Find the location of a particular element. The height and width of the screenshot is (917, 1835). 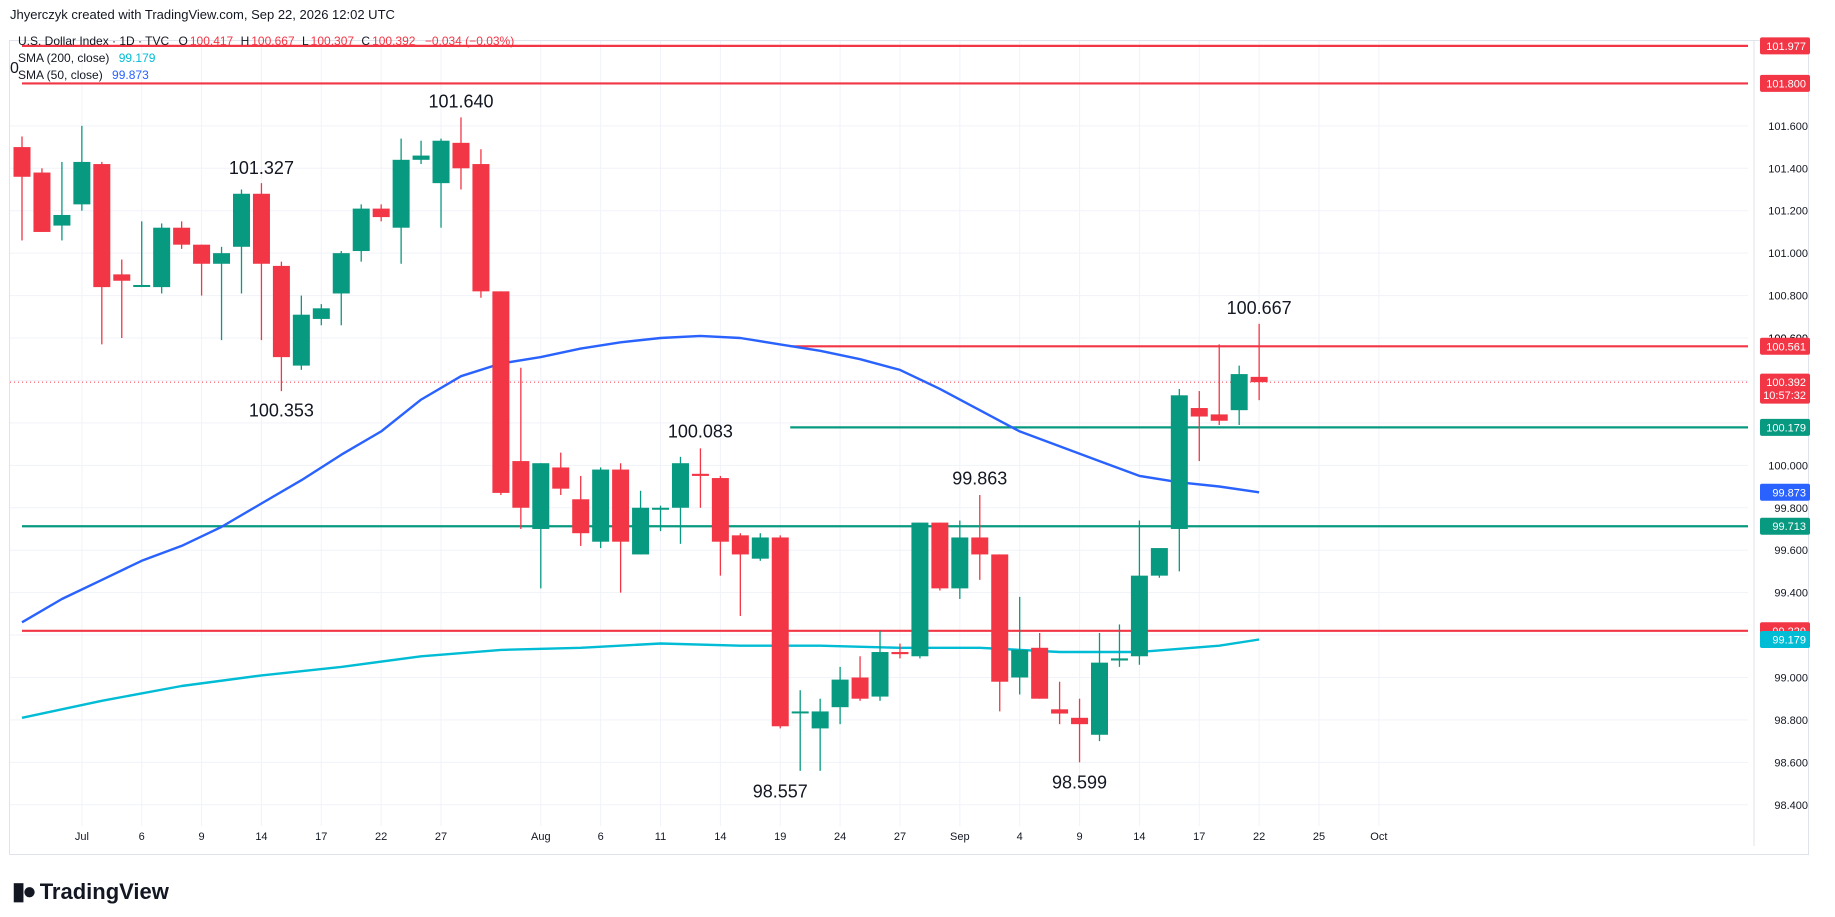

price-annotation: 98.599 is located at coordinates (1079, 783).